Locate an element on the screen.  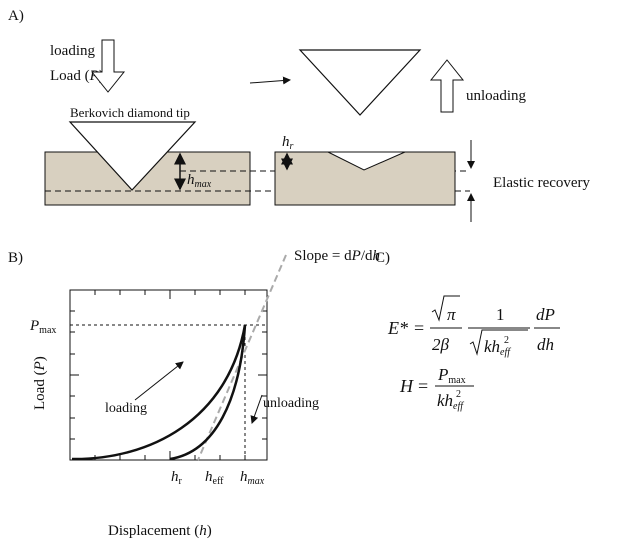
h-r-tick: hr is located at coordinates (177, 478).